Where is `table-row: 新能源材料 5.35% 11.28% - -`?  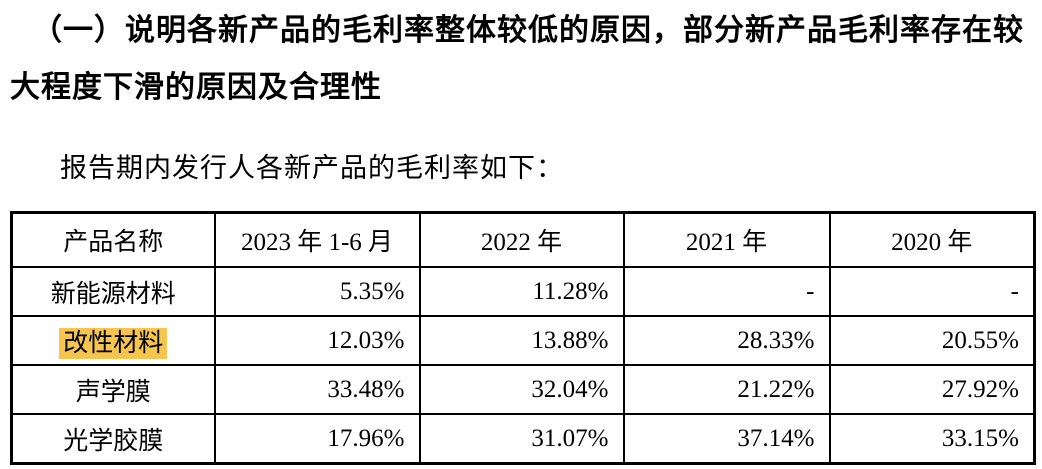 table-row: 新能源材料 5.35% 11.28% - - is located at coordinates (523, 291).